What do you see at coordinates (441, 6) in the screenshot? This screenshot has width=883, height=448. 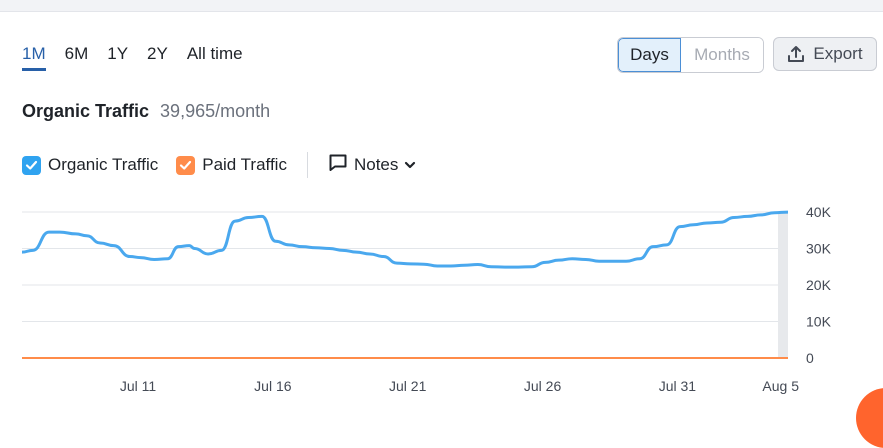 I see `top-strip` at bounding box center [441, 6].